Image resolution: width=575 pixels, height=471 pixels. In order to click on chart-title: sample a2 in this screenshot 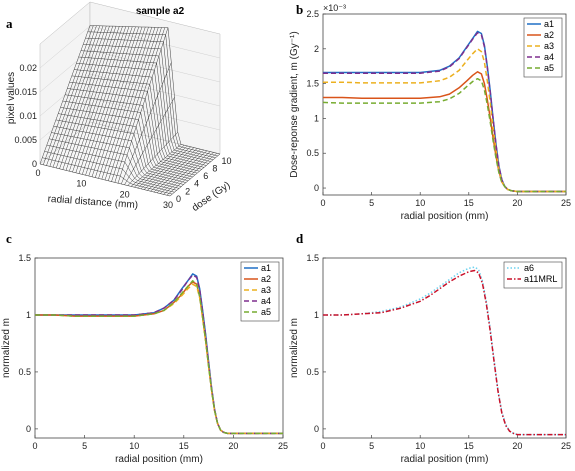, I will do `click(160, 11)`.